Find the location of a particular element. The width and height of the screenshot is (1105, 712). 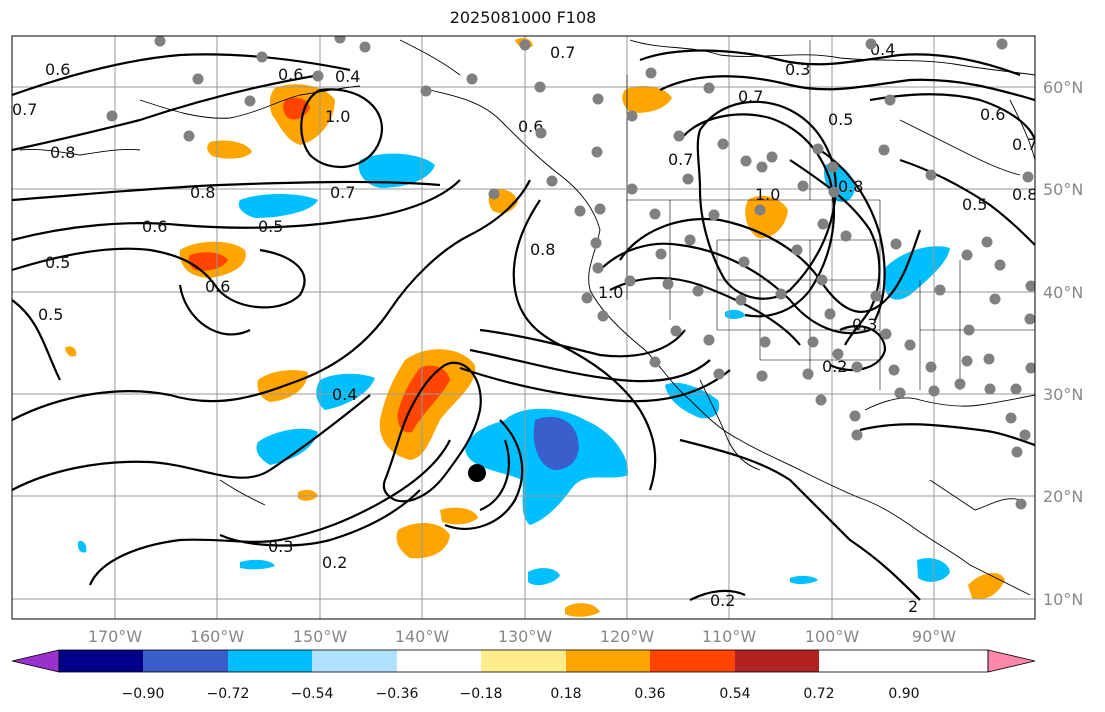

lat-tick: 50°N is located at coordinates (1063, 189).